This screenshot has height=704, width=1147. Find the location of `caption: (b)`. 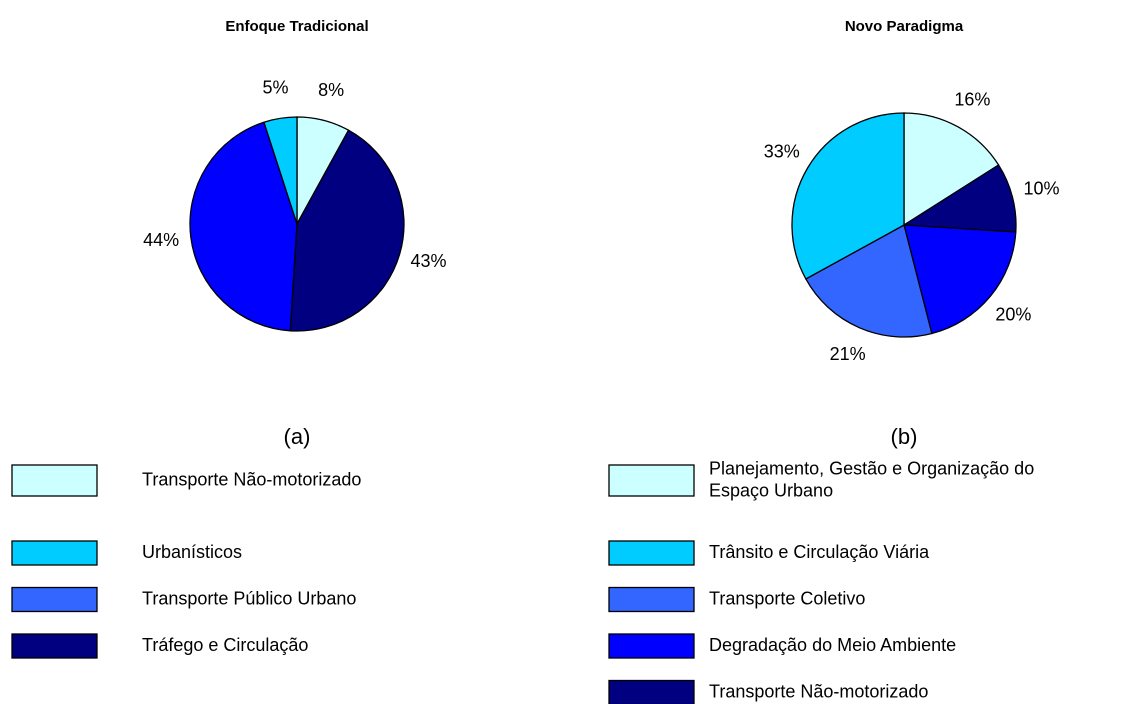

caption: (b) is located at coordinates (904, 436).